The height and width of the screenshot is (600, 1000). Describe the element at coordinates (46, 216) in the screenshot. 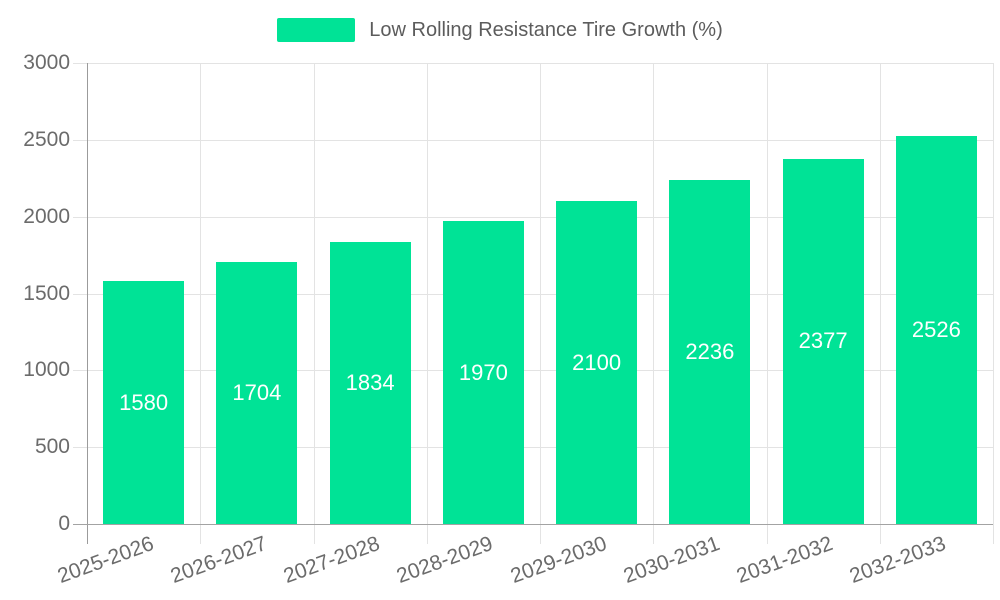

I see `y-axis-tick-label: 2000` at that location.